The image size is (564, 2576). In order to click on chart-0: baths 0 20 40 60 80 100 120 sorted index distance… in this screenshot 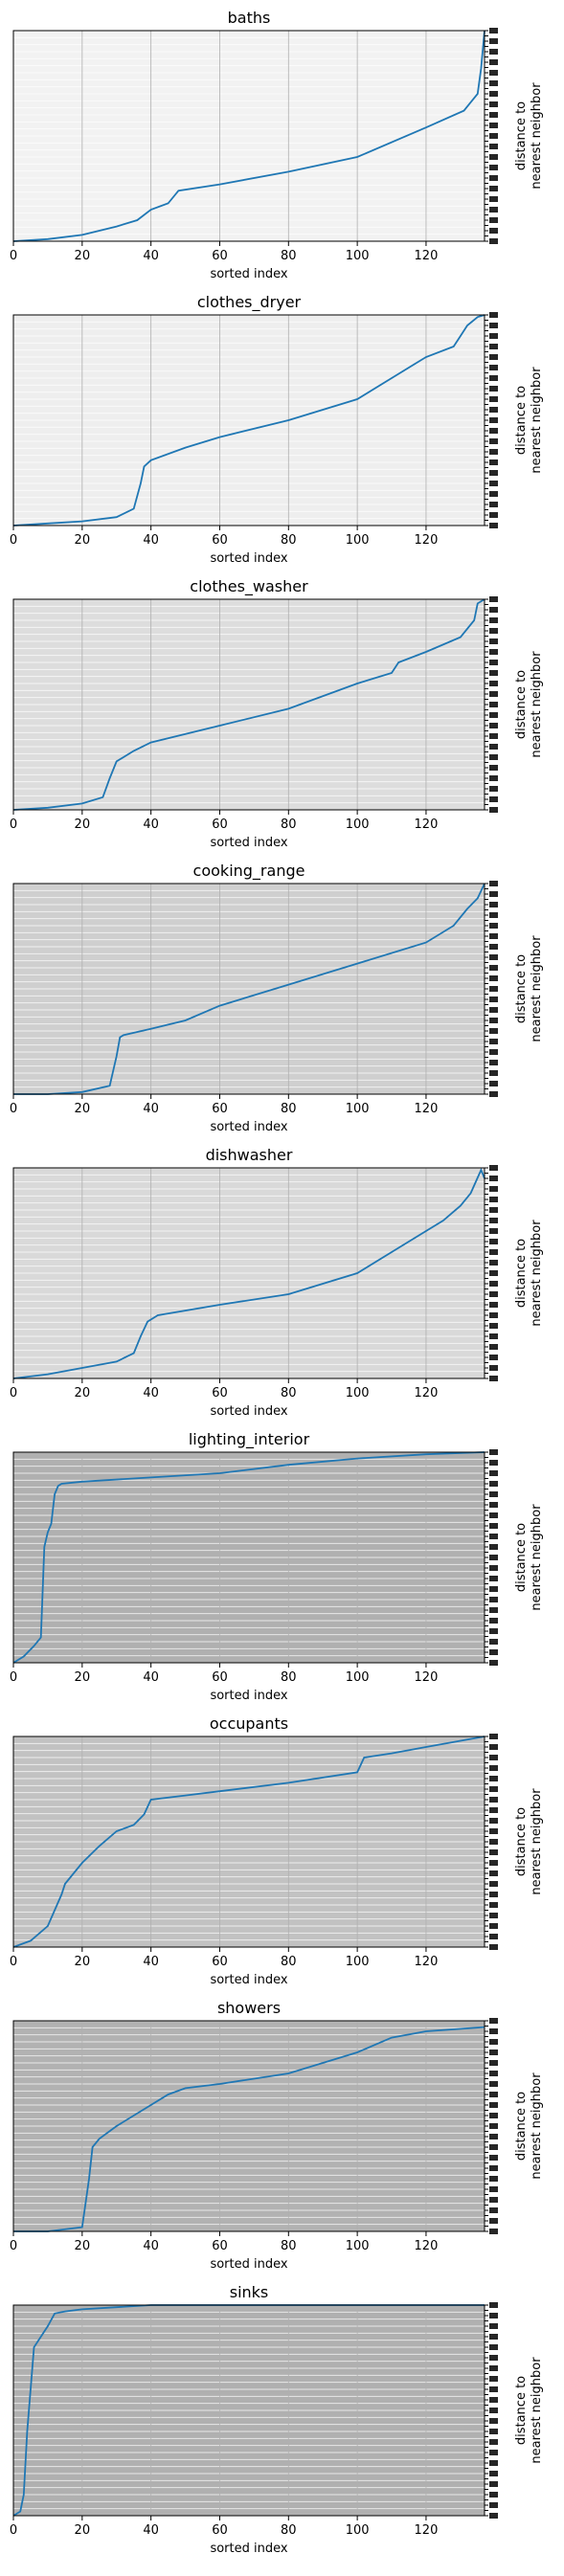, I will do `click(277, 145)`.